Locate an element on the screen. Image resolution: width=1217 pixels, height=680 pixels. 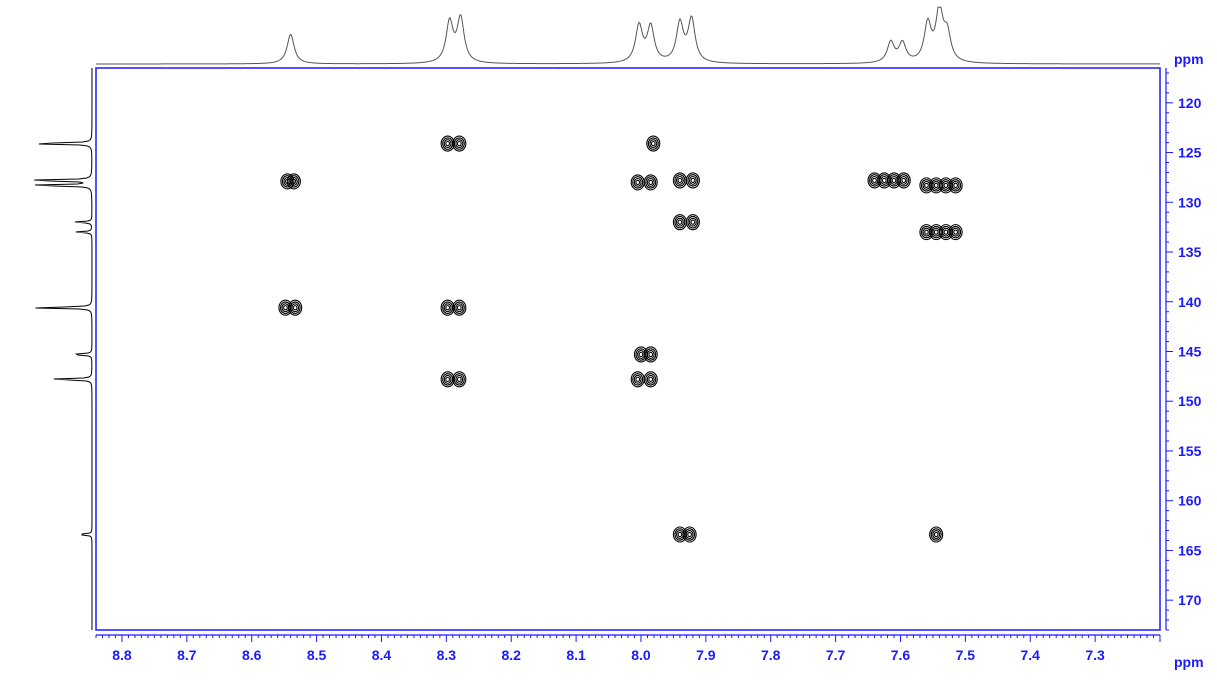
y-tick-label: 120 is located at coordinates (1190, 103).